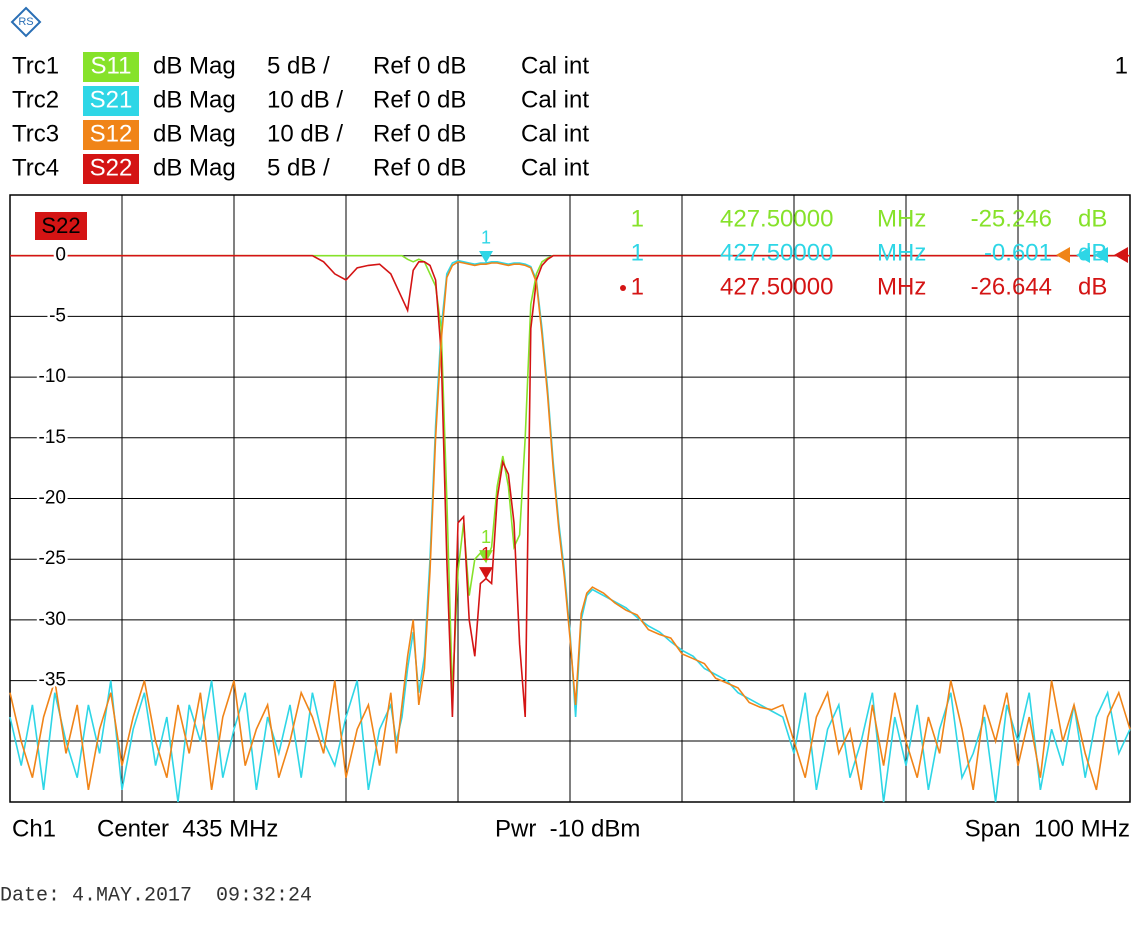  Describe the element at coordinates (52, 619) in the screenshot. I see `y-tick-label: -30` at that location.